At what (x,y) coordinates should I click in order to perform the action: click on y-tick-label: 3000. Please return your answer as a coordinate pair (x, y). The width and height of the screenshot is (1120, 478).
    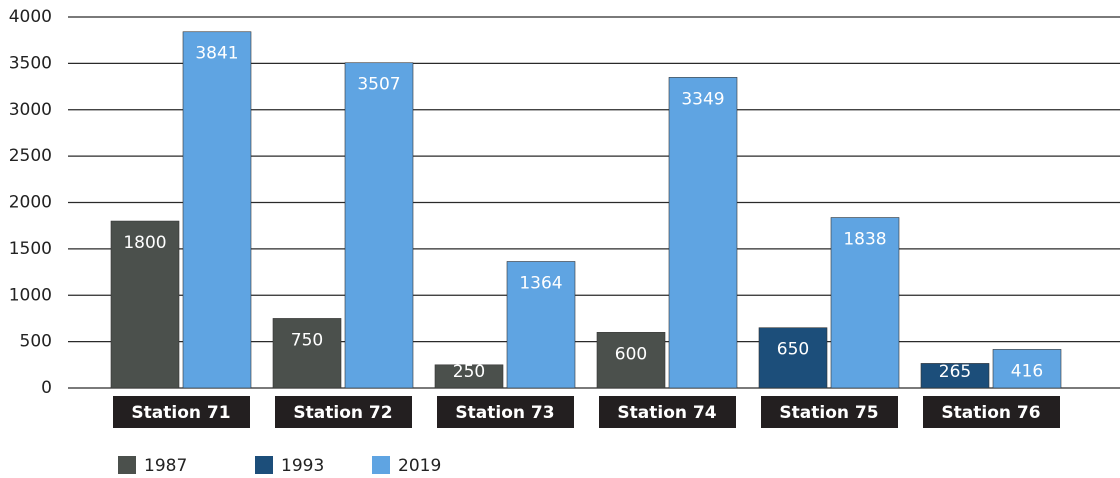
    Looking at the image, I should click on (30, 110).